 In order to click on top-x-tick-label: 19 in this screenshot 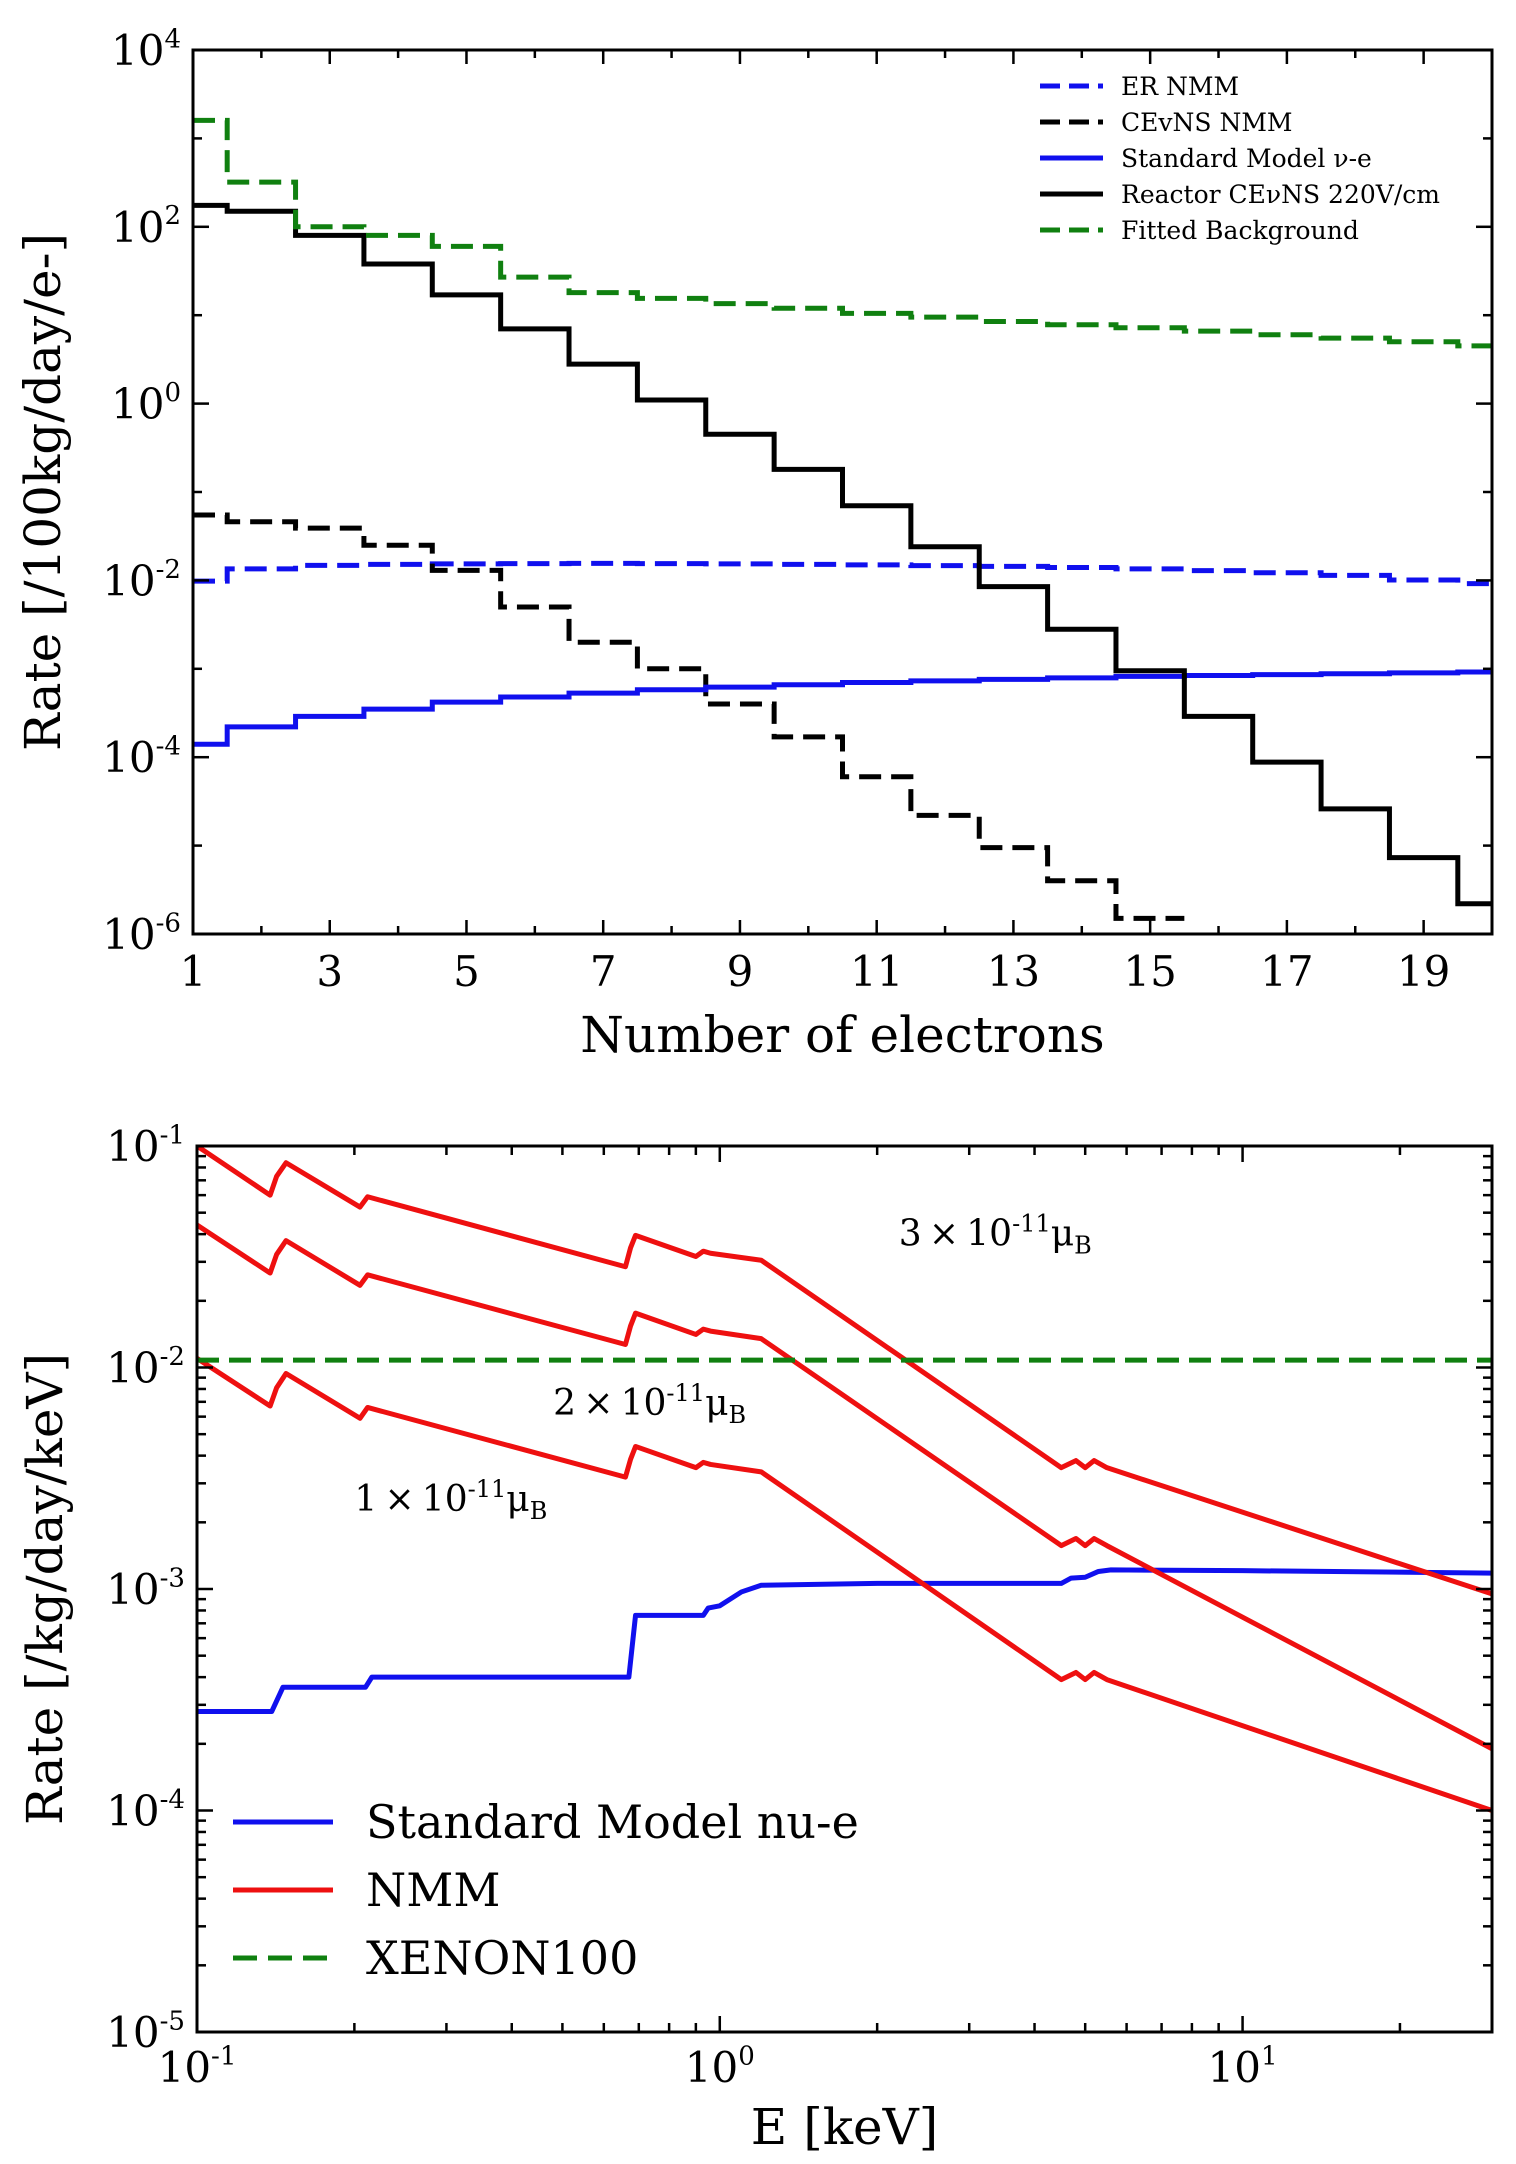, I will do `click(1423, 971)`.